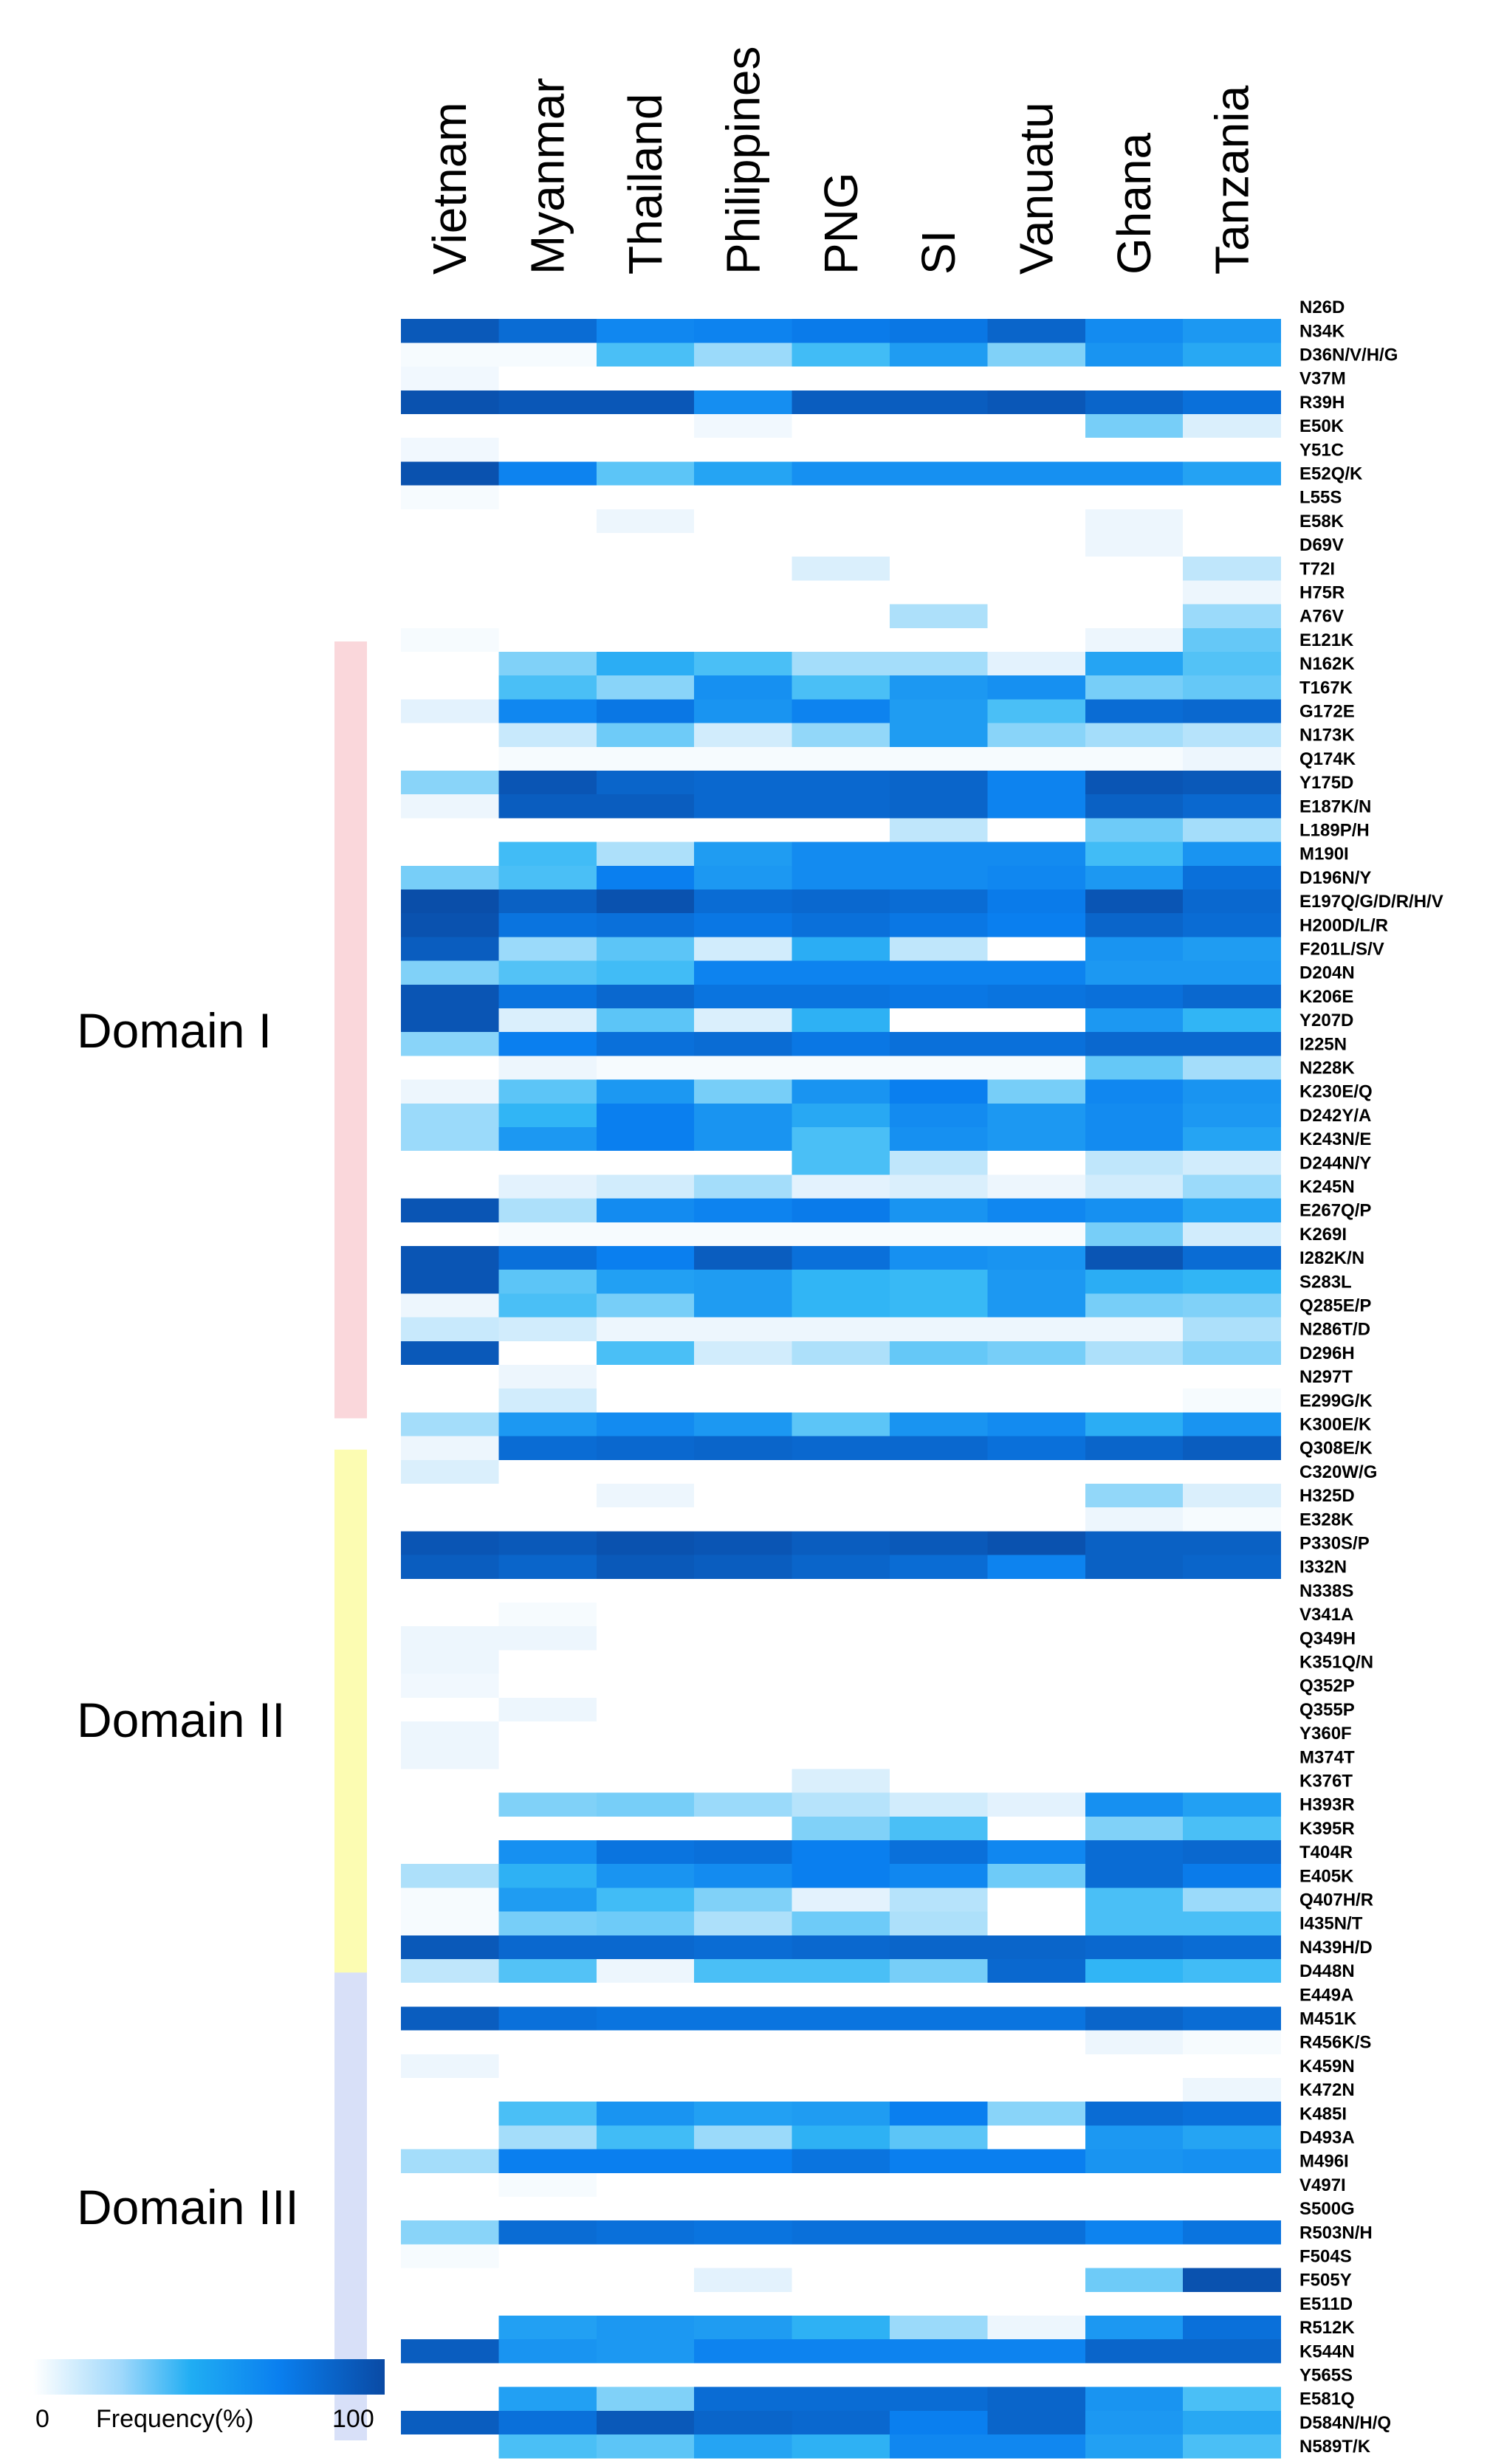 The width and height of the screenshot is (1504, 2464). Describe the element at coordinates (1326, 1734) in the screenshot. I see `row-label-y360f: Y360F` at that location.